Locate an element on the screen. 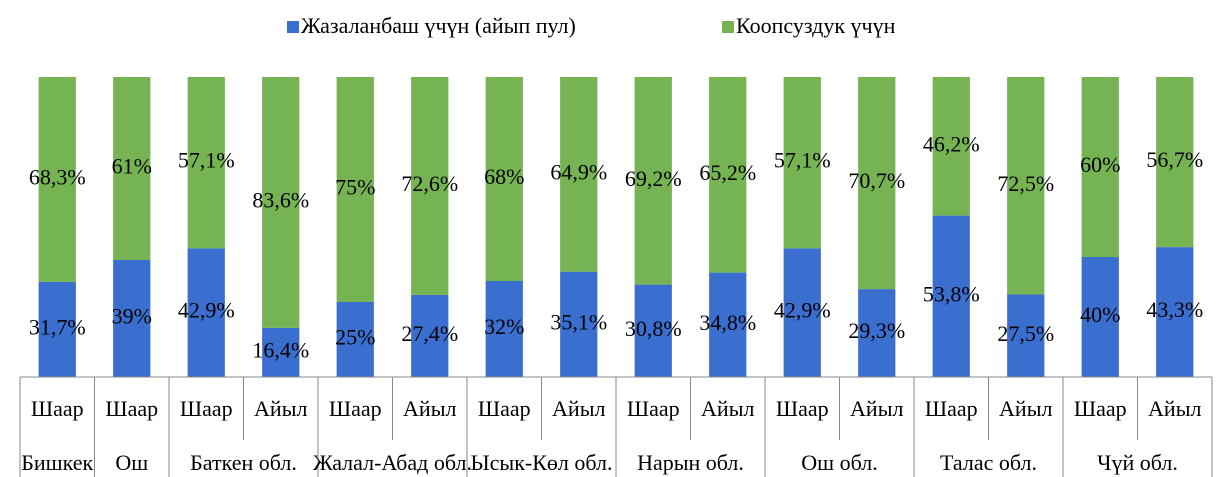 This screenshot has width=1216, height=477. value-label: 27,4% is located at coordinates (429, 333).